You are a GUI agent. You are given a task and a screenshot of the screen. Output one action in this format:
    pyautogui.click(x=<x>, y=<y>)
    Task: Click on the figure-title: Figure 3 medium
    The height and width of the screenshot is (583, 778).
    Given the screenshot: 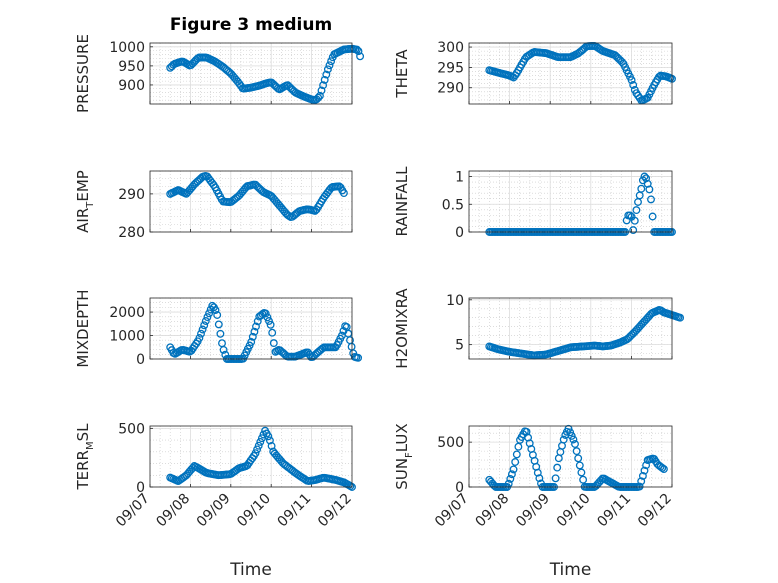 What is the action you would take?
    pyautogui.click(x=251, y=25)
    